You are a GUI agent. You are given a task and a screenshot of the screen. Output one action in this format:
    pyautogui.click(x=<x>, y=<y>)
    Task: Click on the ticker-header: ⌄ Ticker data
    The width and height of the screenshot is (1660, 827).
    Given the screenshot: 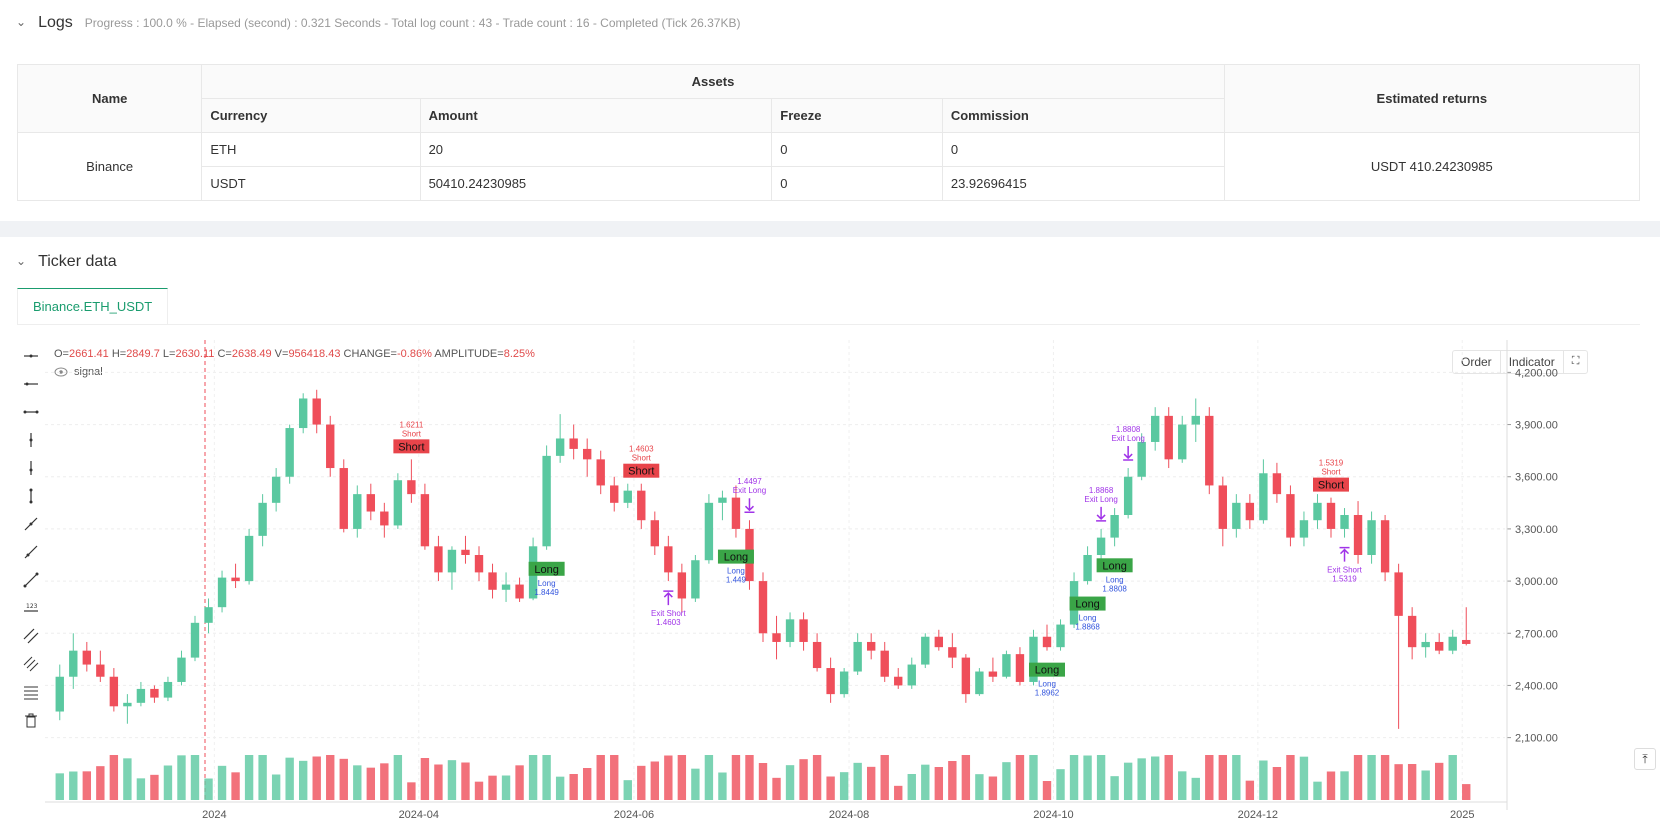 What is the action you would take?
    pyautogui.click(x=66, y=262)
    